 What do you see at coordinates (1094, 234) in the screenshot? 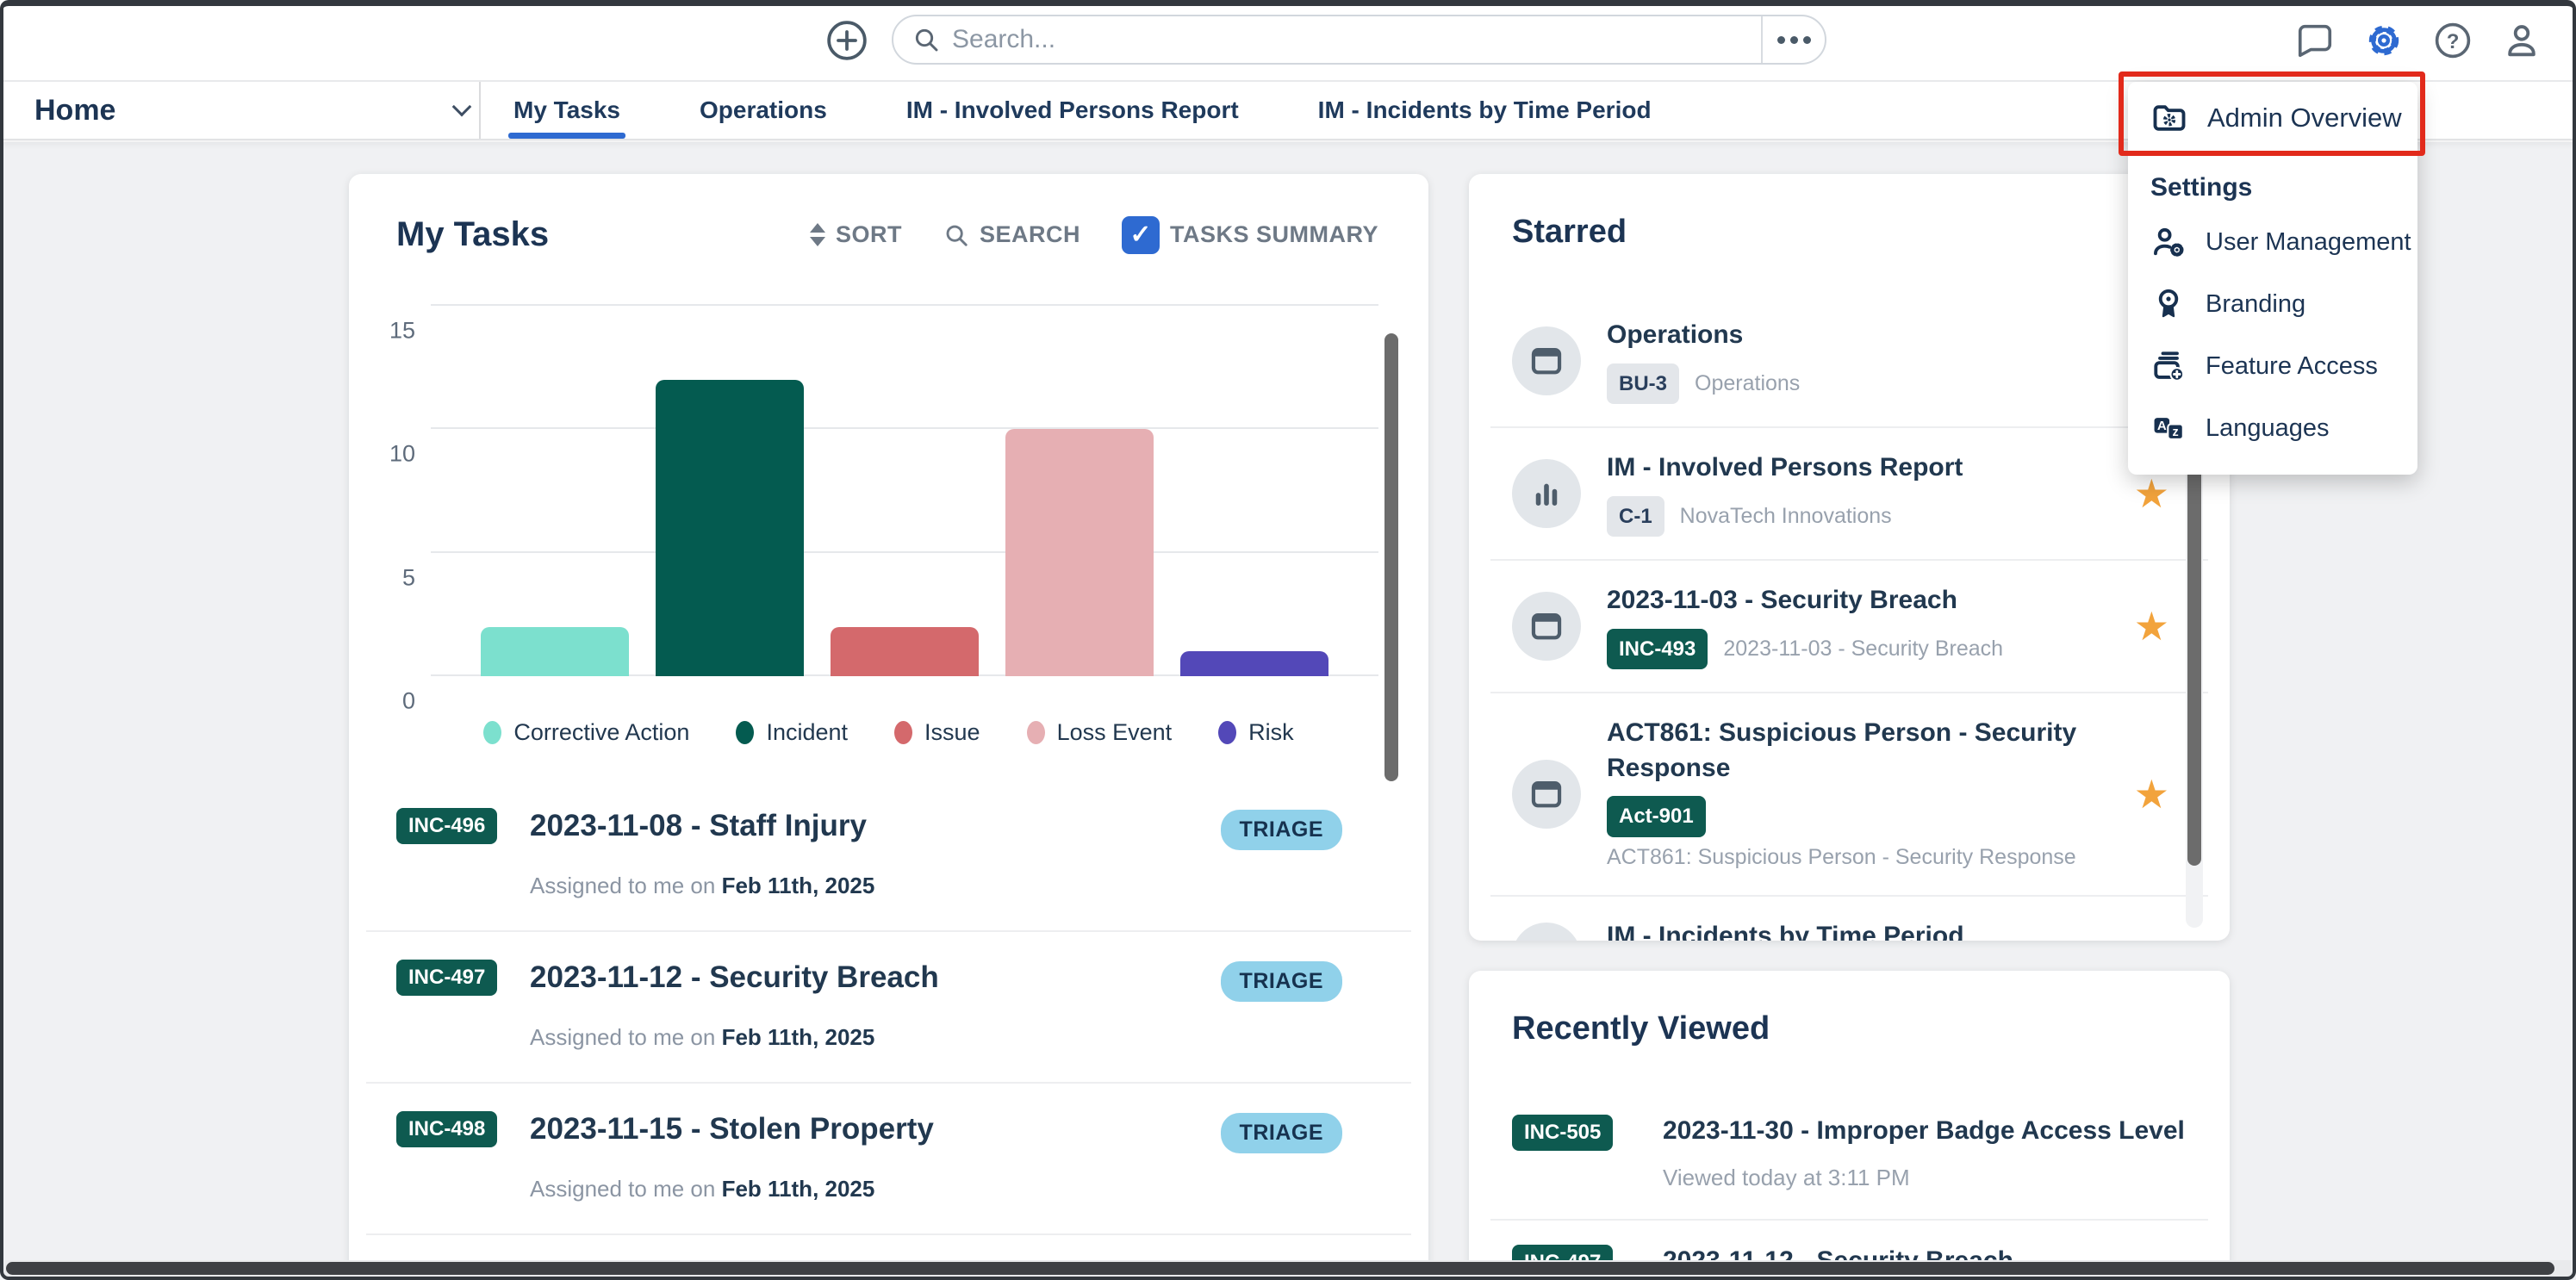
I see `my-tasks-controls: SORT SEARCH ✓ TASKS SUMMARY` at bounding box center [1094, 234].